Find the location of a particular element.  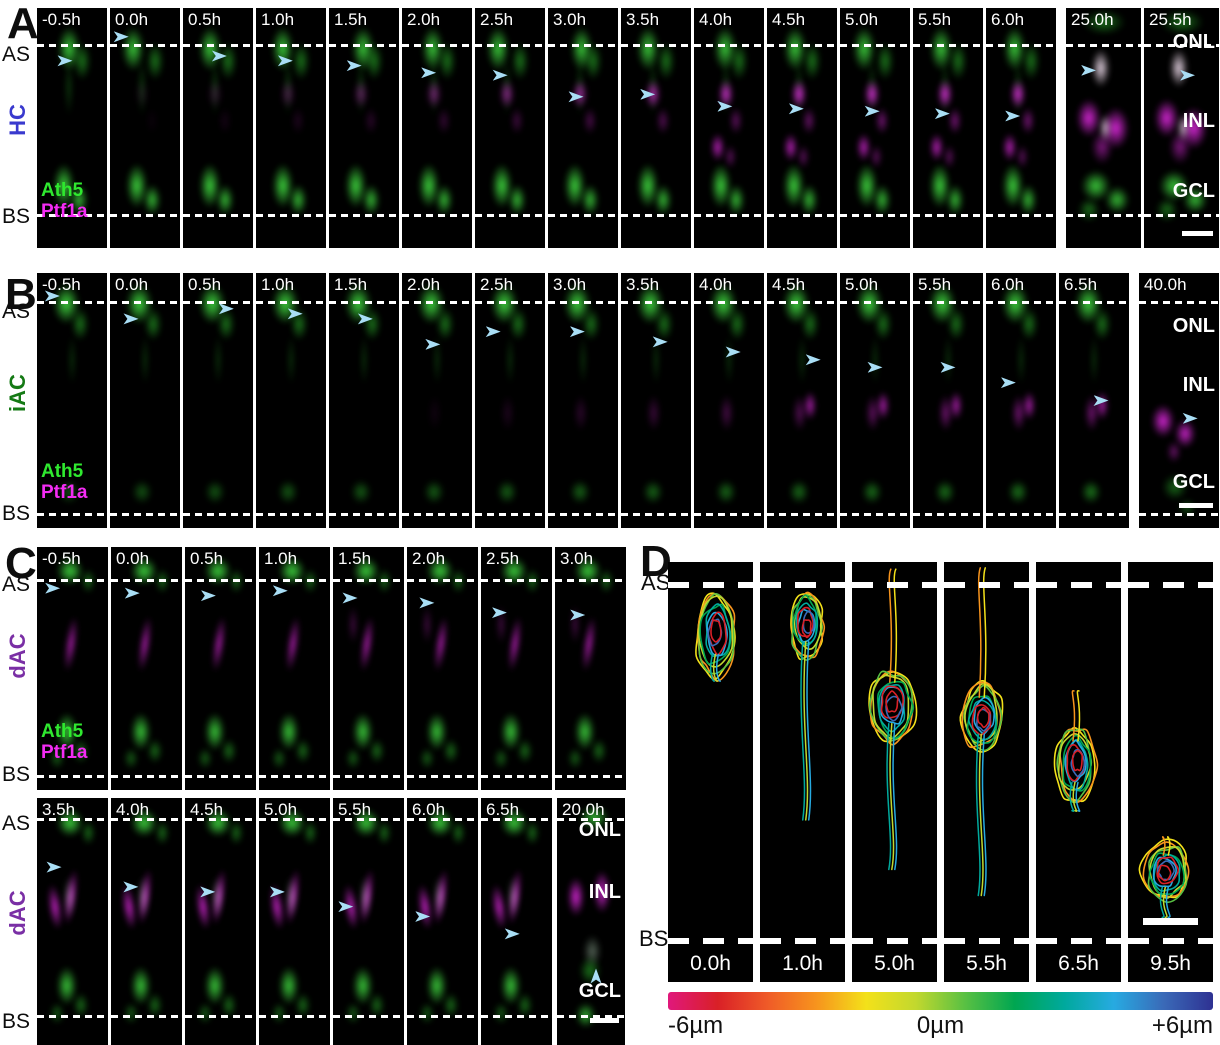

timepoint-frame: 5.5h is located at coordinates (948, 128).